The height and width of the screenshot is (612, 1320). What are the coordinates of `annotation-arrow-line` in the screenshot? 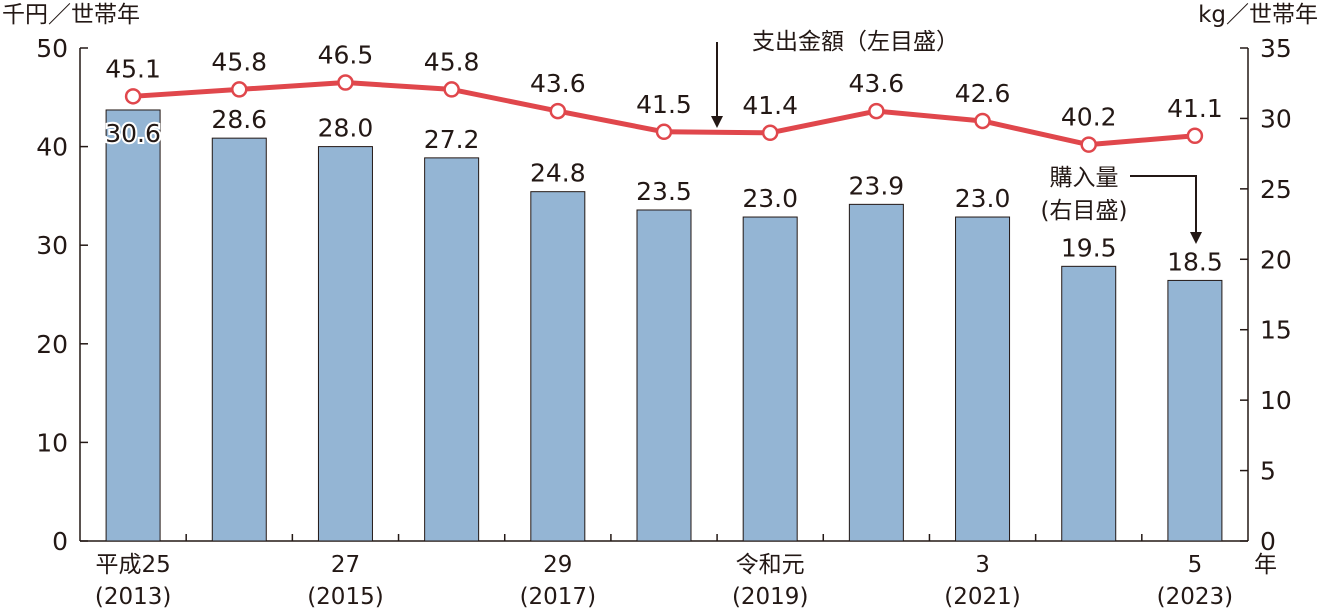 It's located at (1163, 204).